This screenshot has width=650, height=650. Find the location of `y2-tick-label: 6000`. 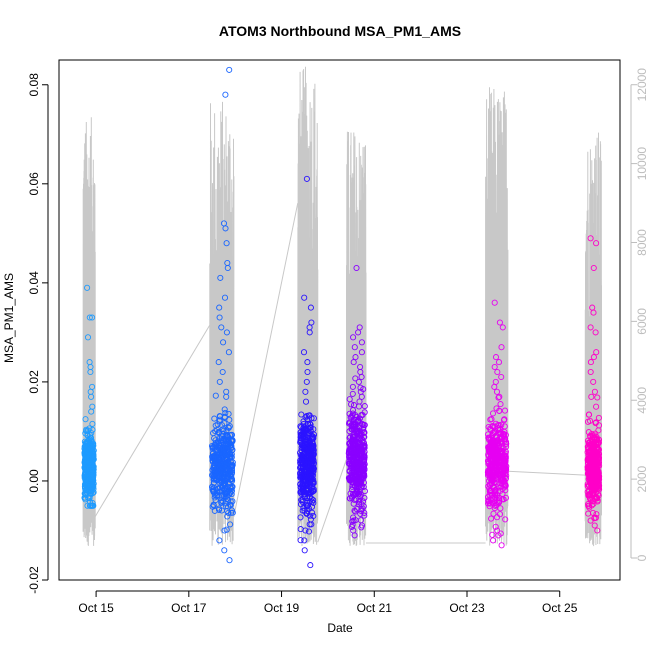

y2-tick-label: 6000 is located at coordinates (642, 321).